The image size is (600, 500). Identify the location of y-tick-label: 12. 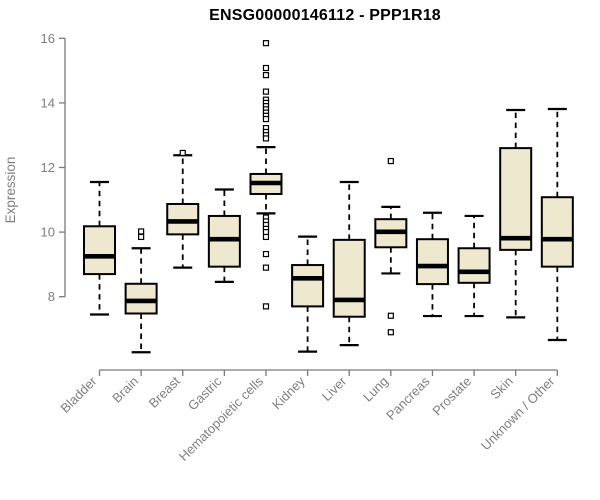
(48, 167).